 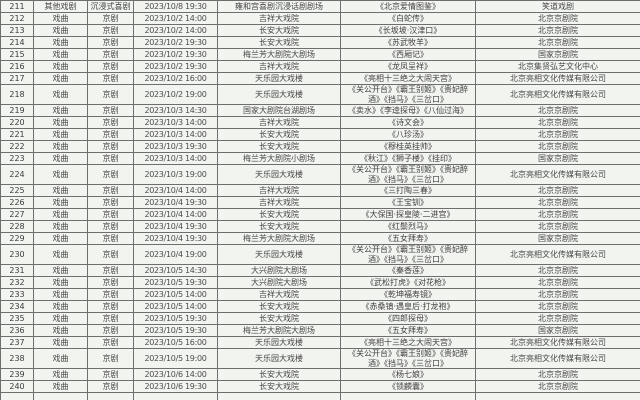 I want to click on cell-datetime: 2023/10/5 14:00, so click(x=175, y=306).